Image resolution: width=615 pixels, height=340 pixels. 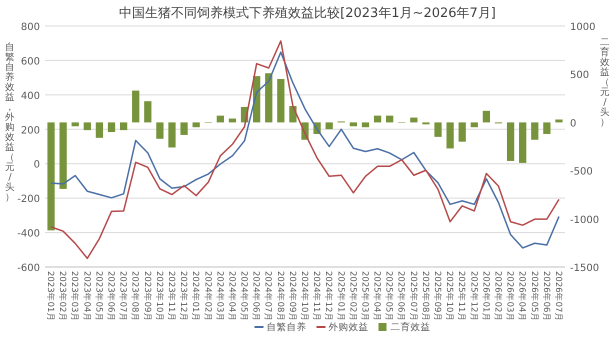 I want to click on x-tick-label: 2023年06月, so click(x=111, y=296).